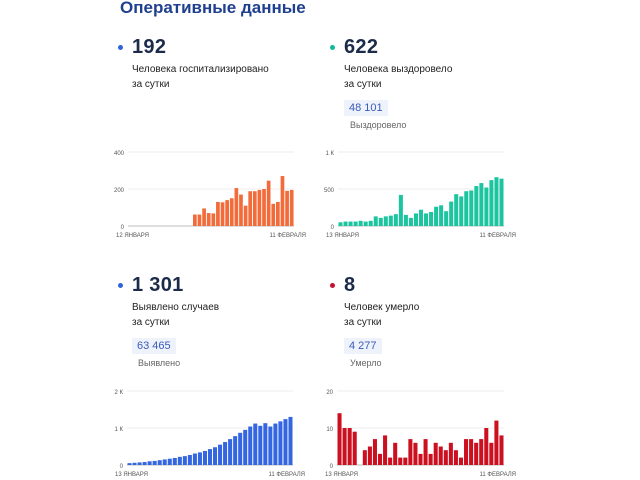 The width and height of the screenshot is (640, 480). I want to click on description-line: Человек умерло, so click(382, 307).